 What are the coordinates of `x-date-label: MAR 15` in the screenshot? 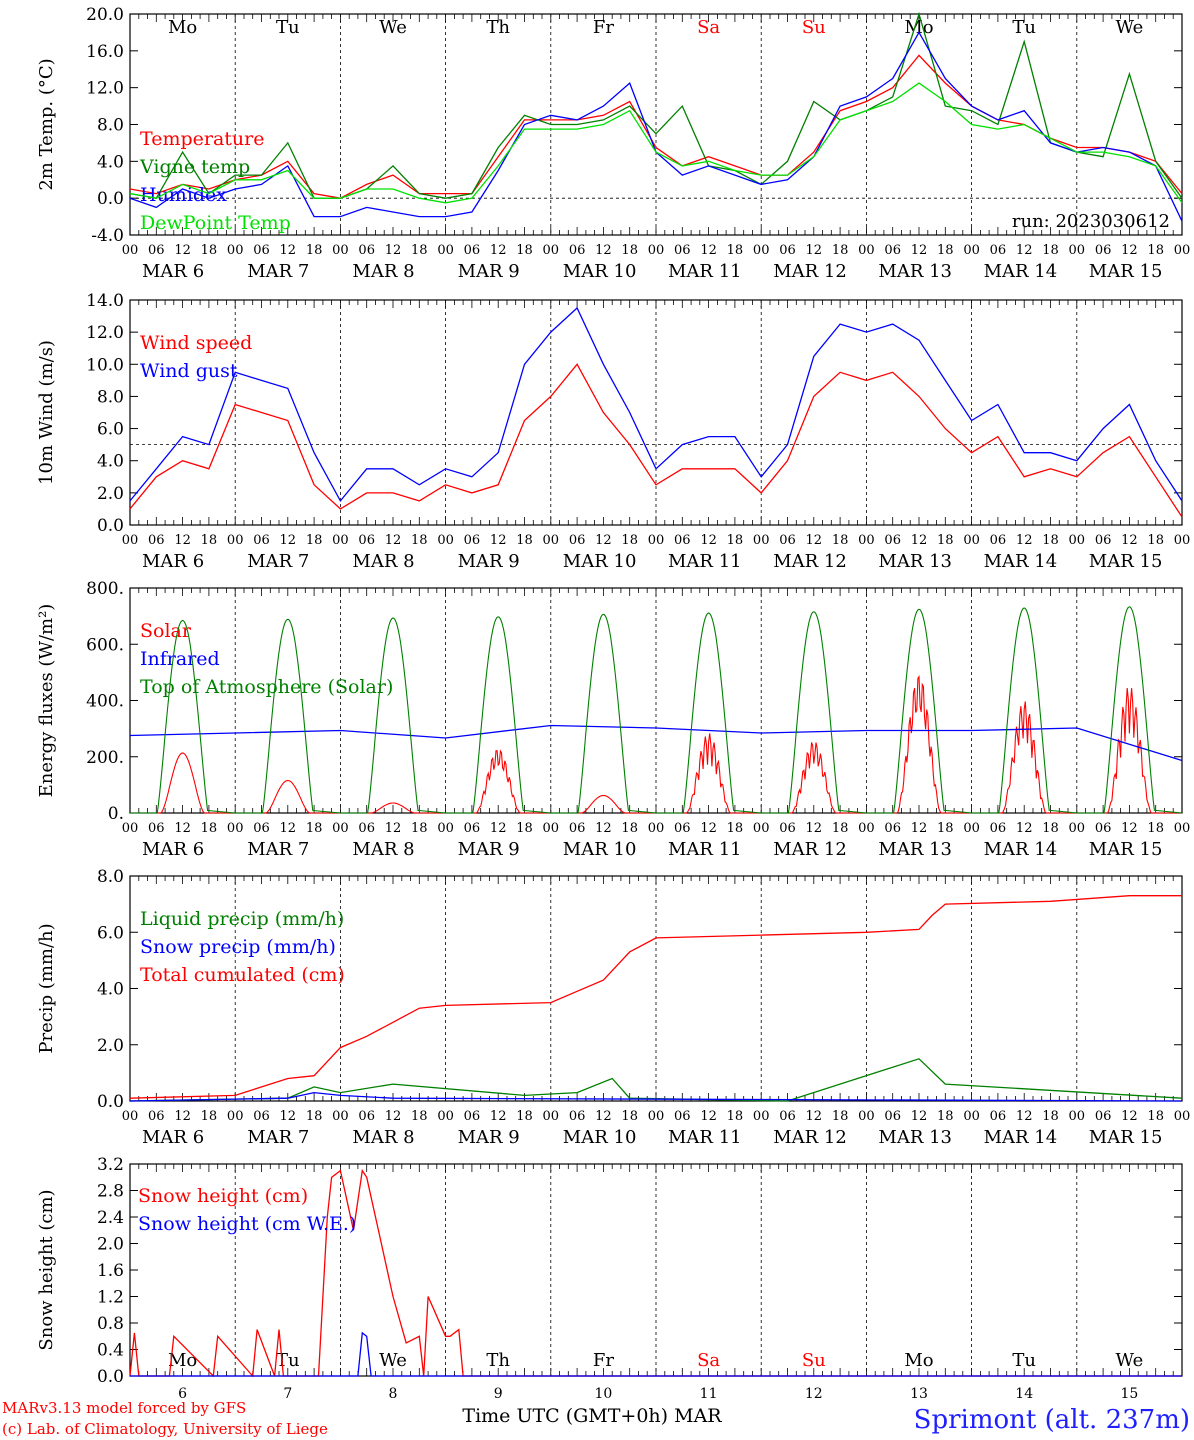 It's located at (1126, 1137).